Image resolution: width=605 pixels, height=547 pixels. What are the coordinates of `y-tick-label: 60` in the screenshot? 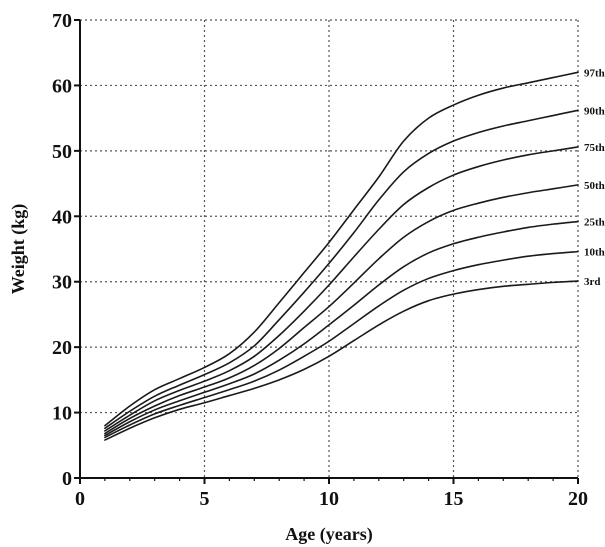 It's located at (62, 86).